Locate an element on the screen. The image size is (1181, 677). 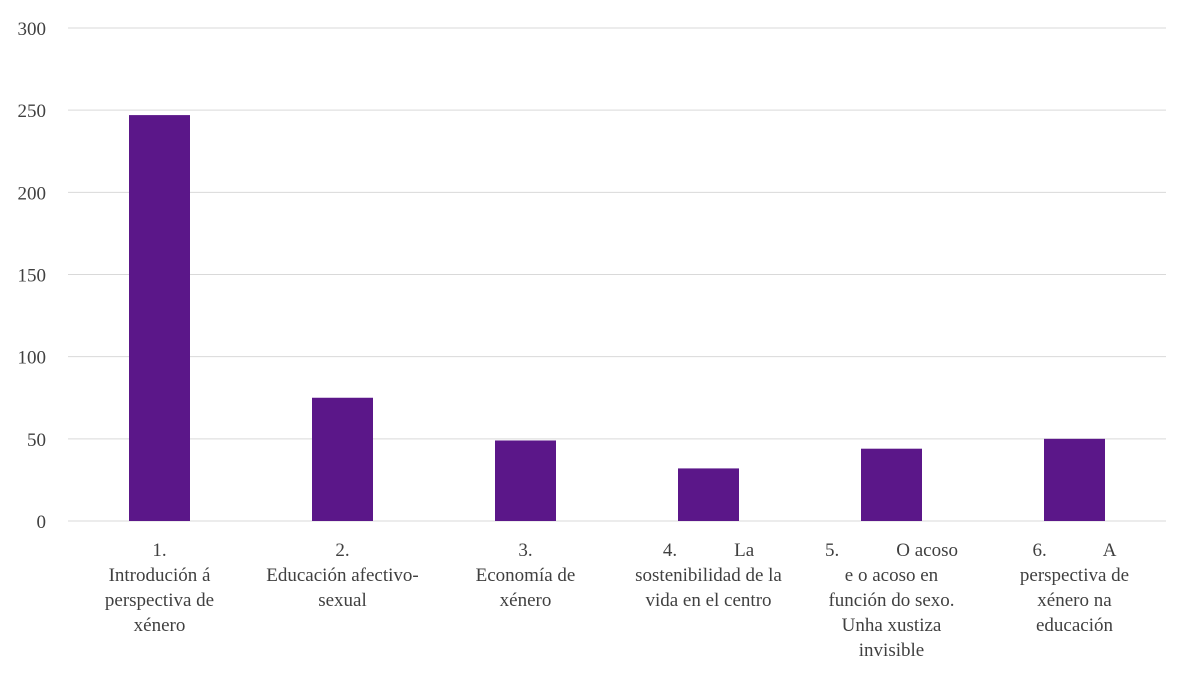
x-tick-label: 2. is located at coordinates (342, 550).